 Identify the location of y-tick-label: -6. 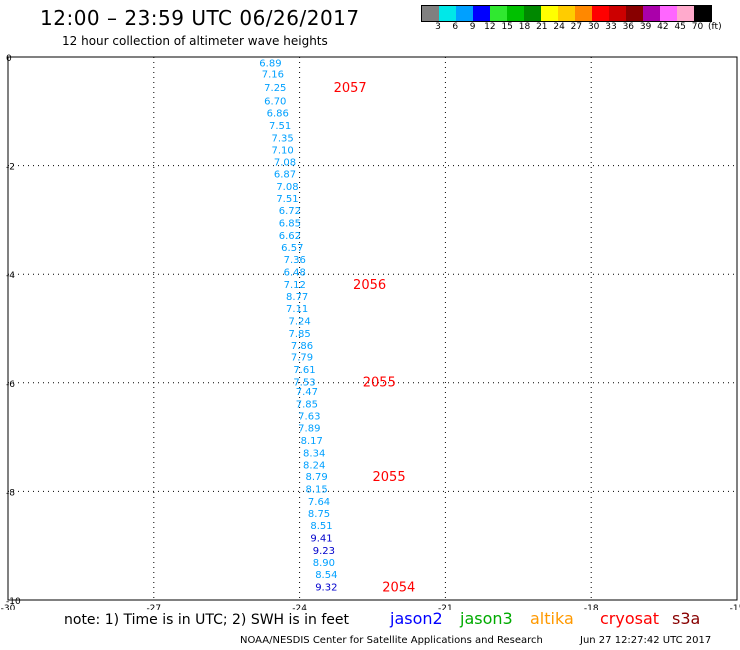
(10, 385).